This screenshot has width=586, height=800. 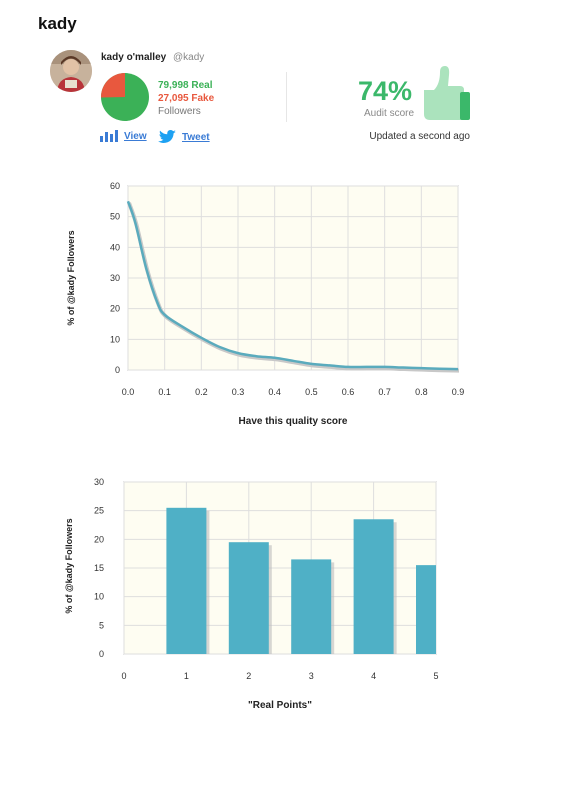 I want to click on line-x-tick-label: 0.0, so click(x=128, y=392).